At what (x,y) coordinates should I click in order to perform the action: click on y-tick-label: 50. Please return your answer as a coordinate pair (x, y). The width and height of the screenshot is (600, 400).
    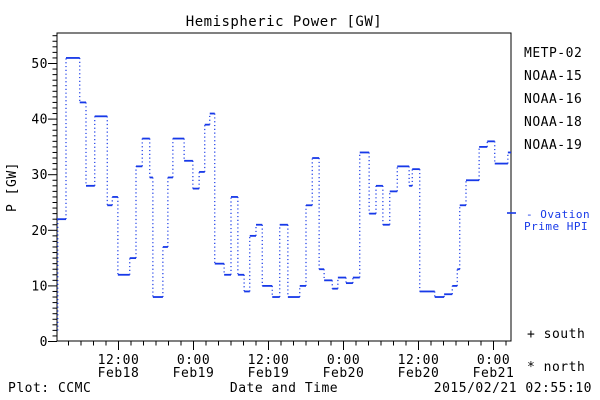
    Looking at the image, I should click on (39, 64).